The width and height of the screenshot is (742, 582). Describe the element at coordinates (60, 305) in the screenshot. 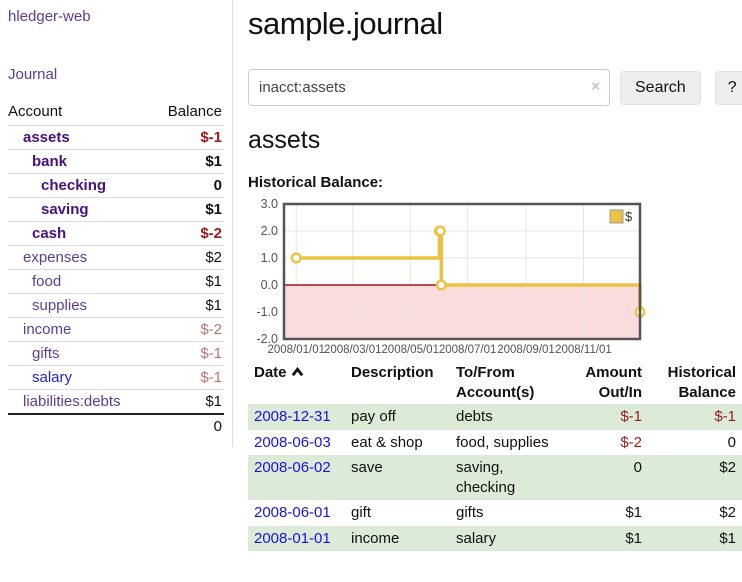

I see `sidebar-account-link: supplies` at that location.